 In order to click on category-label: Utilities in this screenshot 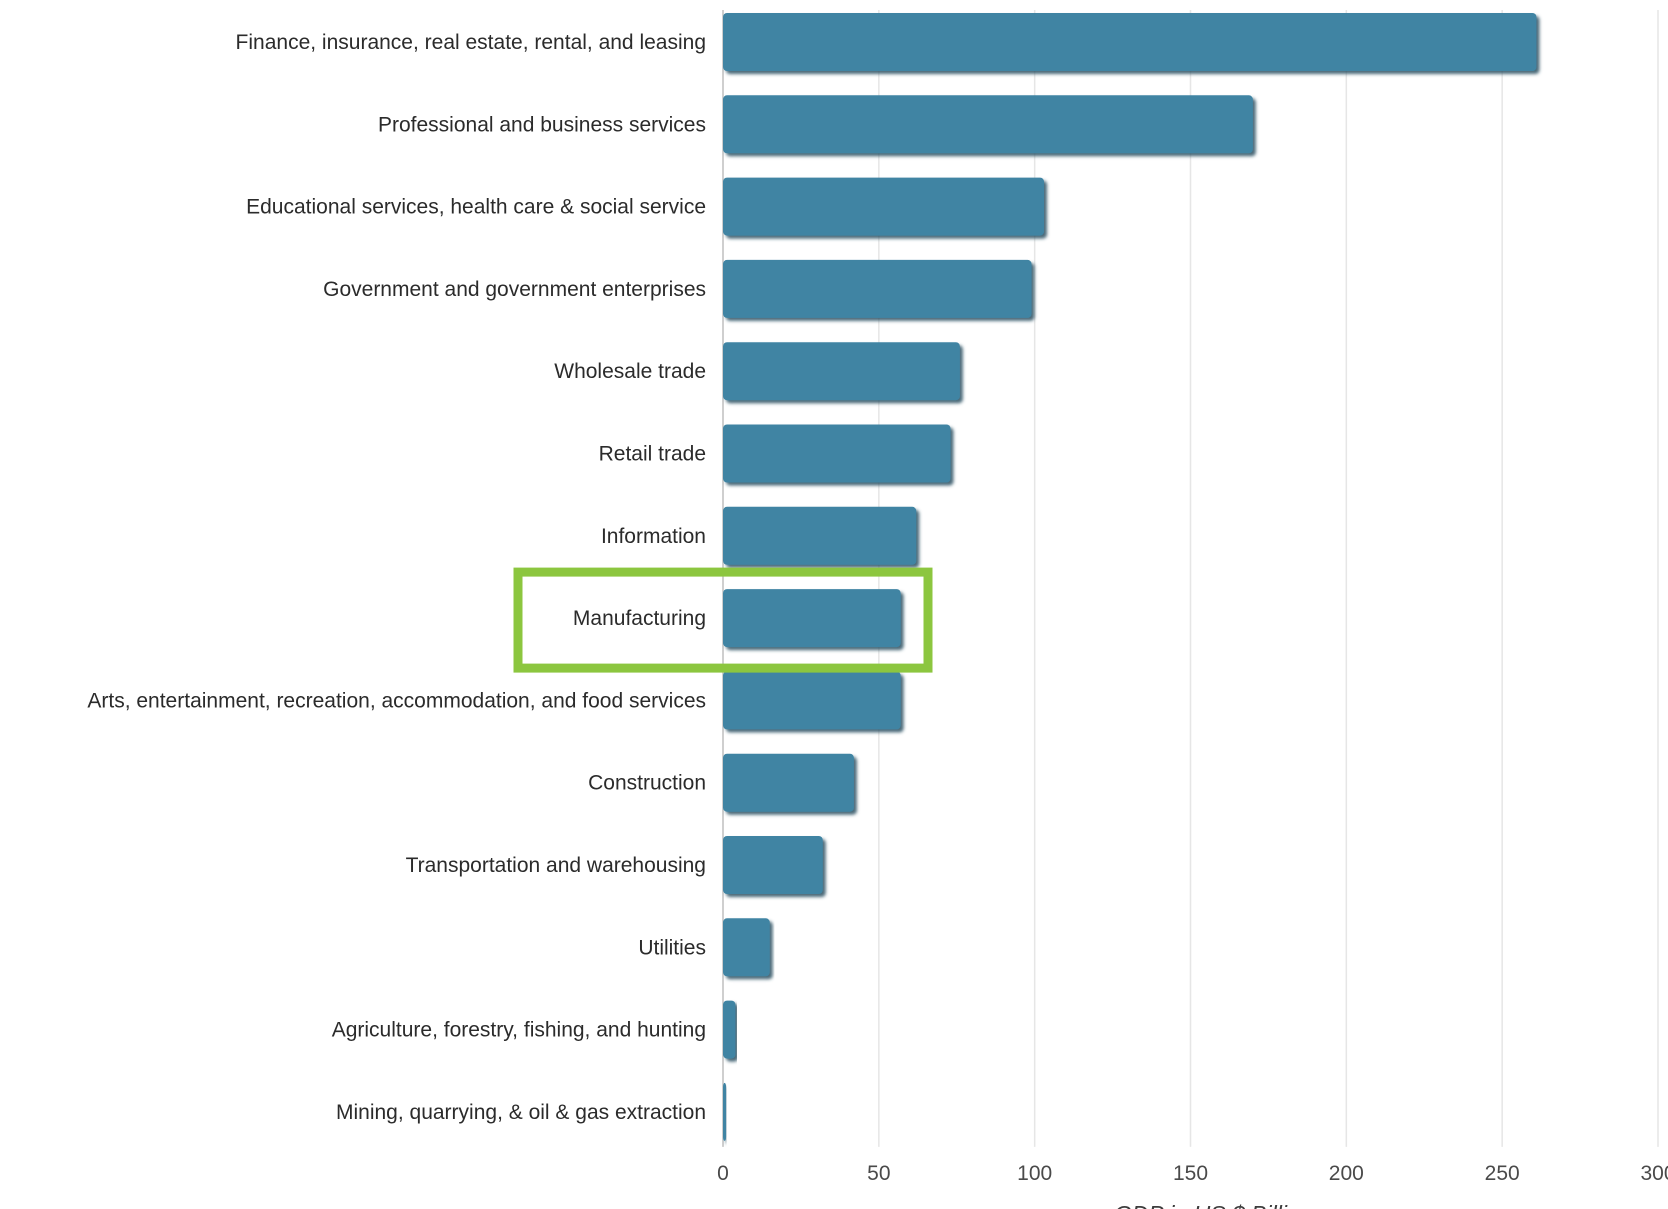, I will do `click(672, 947)`.